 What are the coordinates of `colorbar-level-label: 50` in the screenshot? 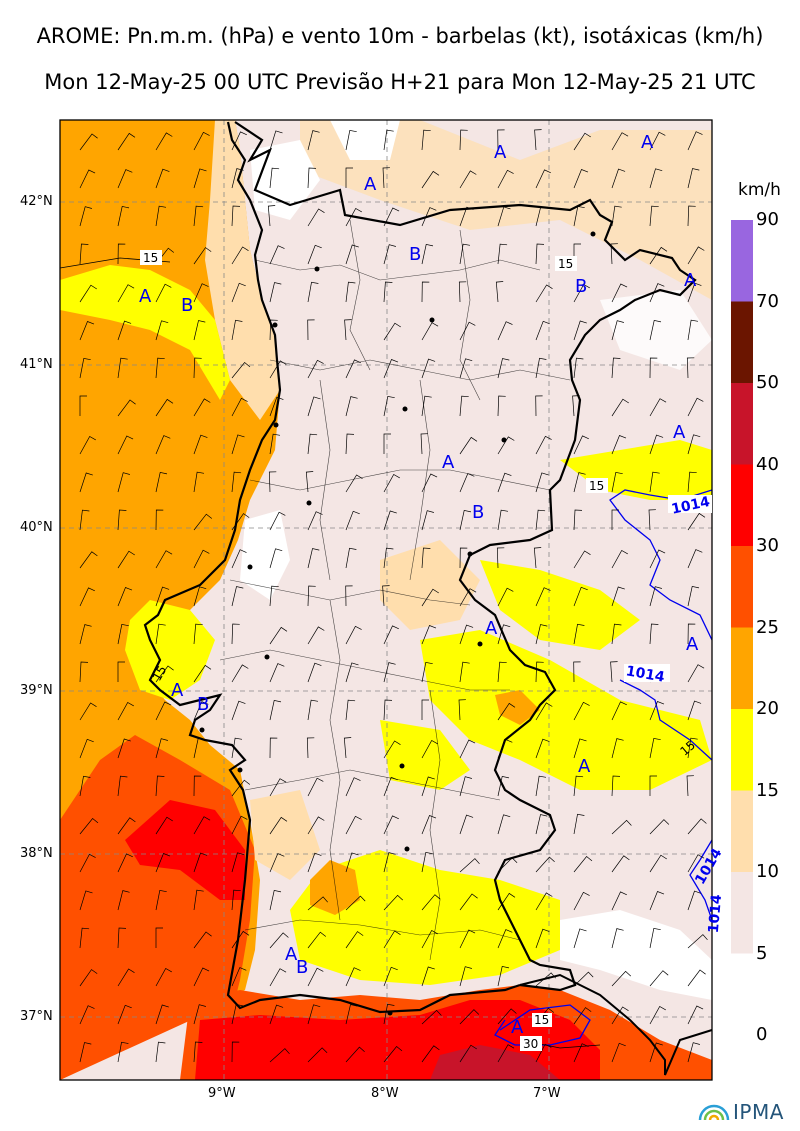 It's located at (767, 382).